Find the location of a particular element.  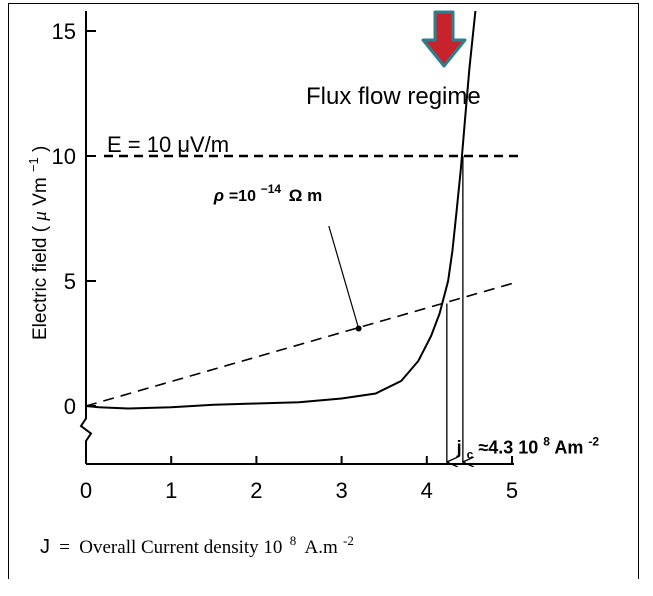

jc-label: j c ≈4.3 10 8 Am -2 is located at coordinates (528, 446).